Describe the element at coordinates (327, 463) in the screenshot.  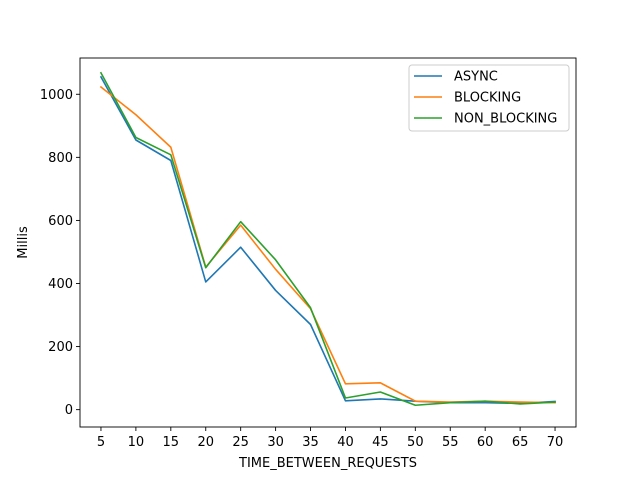
I see `x-axis-label: TIME_BETWEEN_REQUESTS` at that location.